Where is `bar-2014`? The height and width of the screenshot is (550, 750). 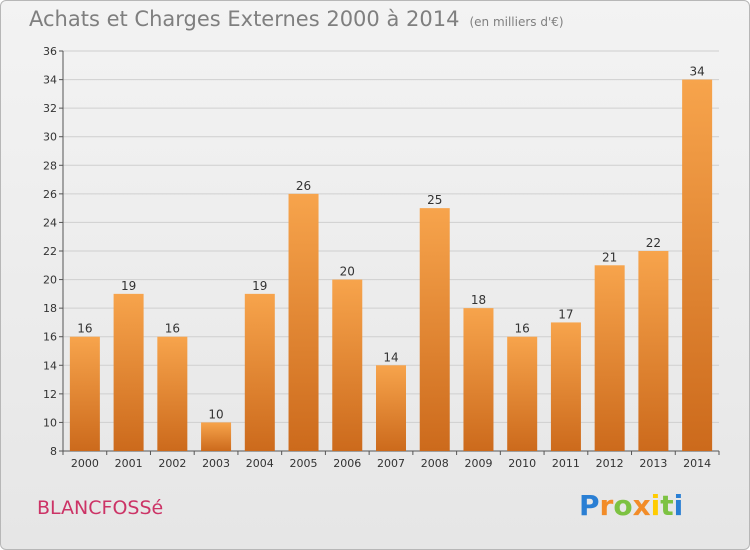
bar-2014 is located at coordinates (697, 265).